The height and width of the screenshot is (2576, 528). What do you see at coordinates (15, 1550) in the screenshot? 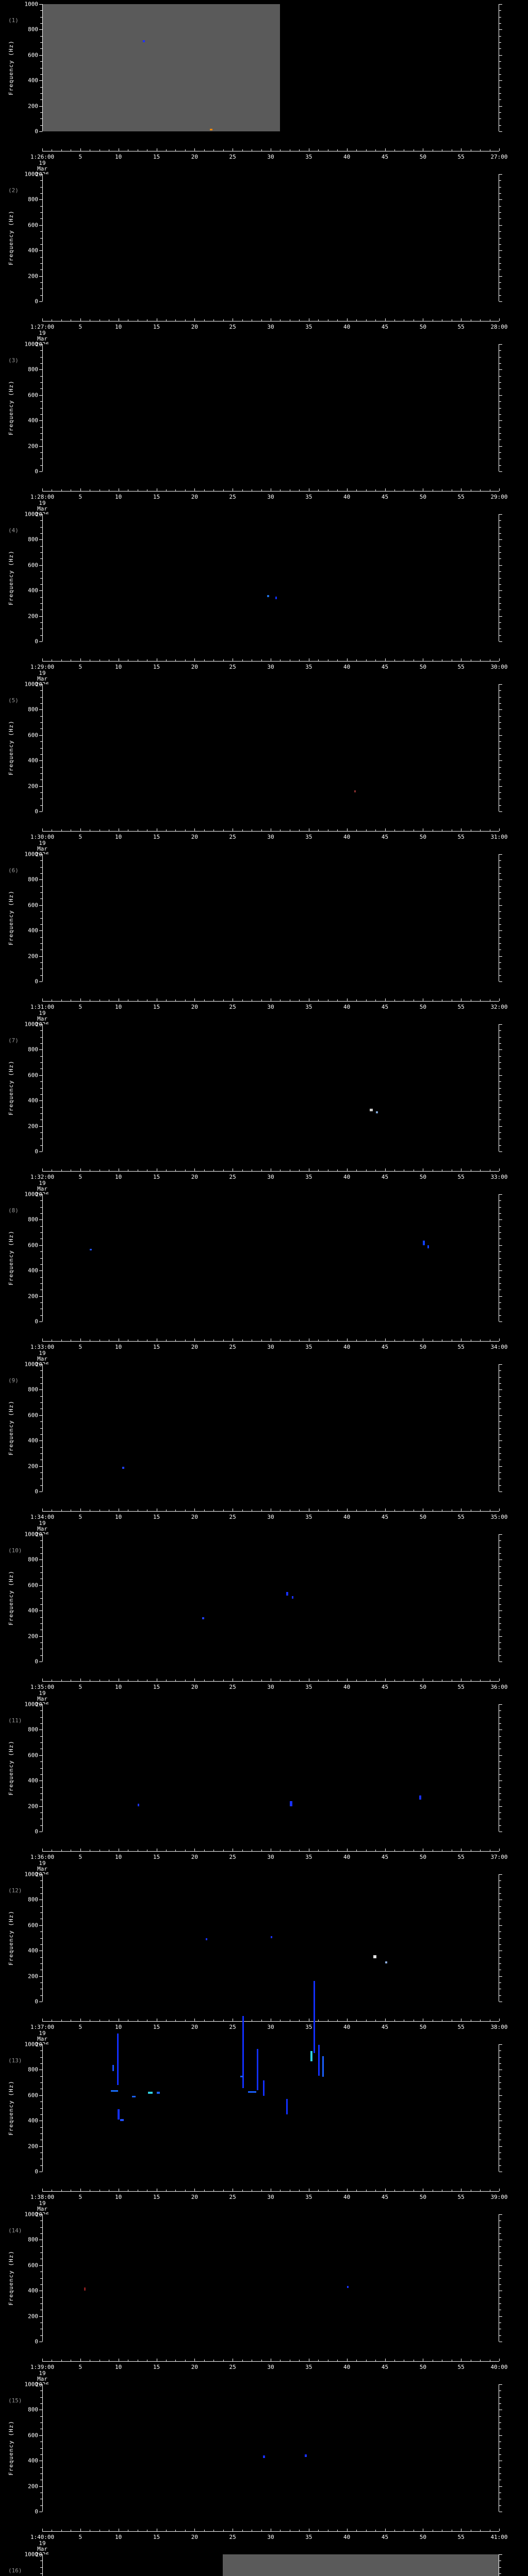
I see `panel-number: (10)` at bounding box center [15, 1550].